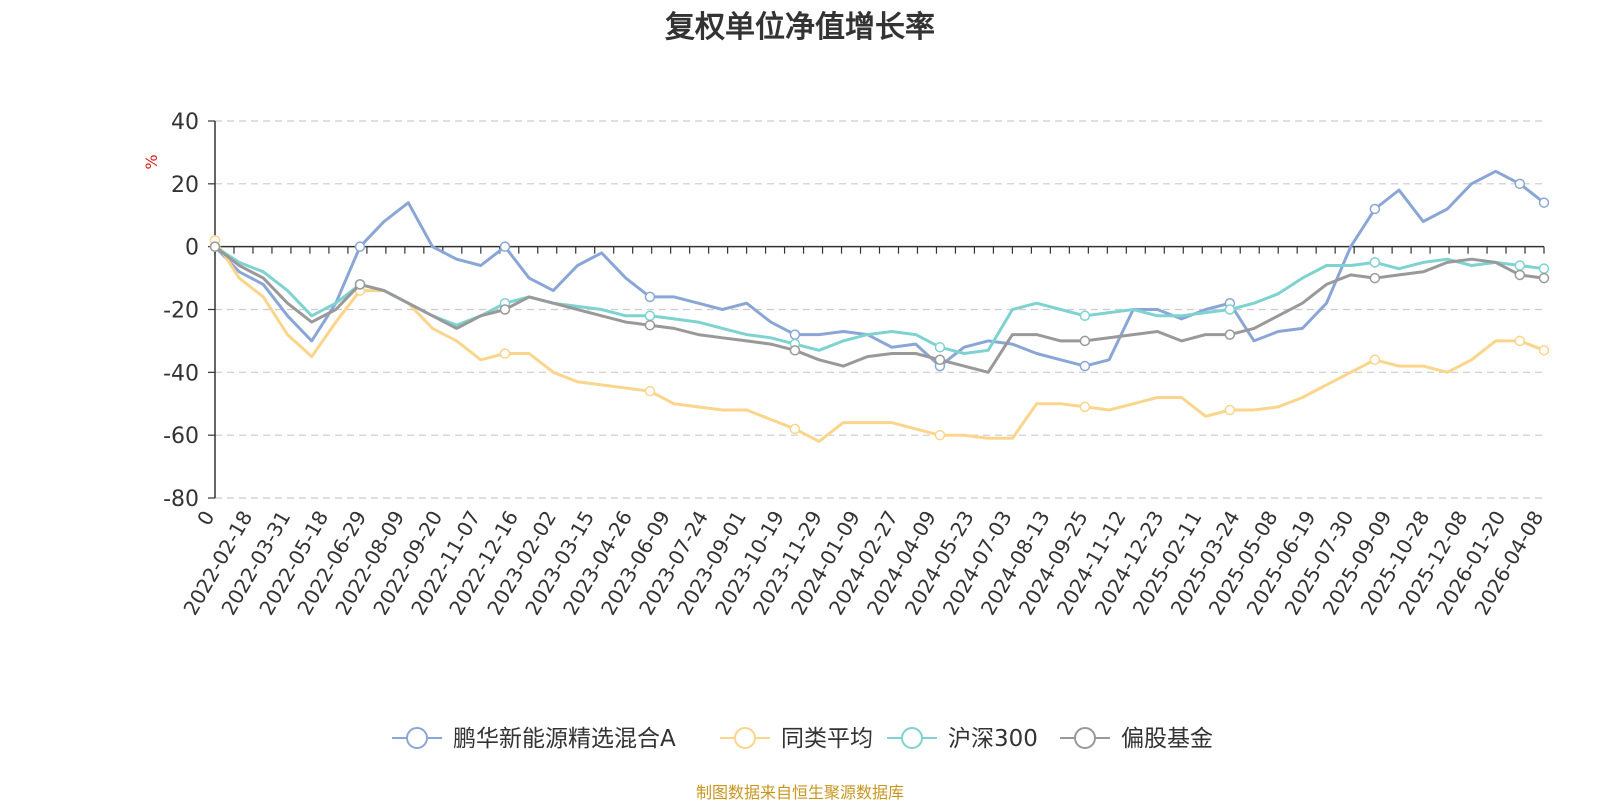 Image resolution: width=1600 pixels, height=803 pixels. Describe the element at coordinates (827, 739) in the screenshot. I see `legend-label: 同类平均` at that location.